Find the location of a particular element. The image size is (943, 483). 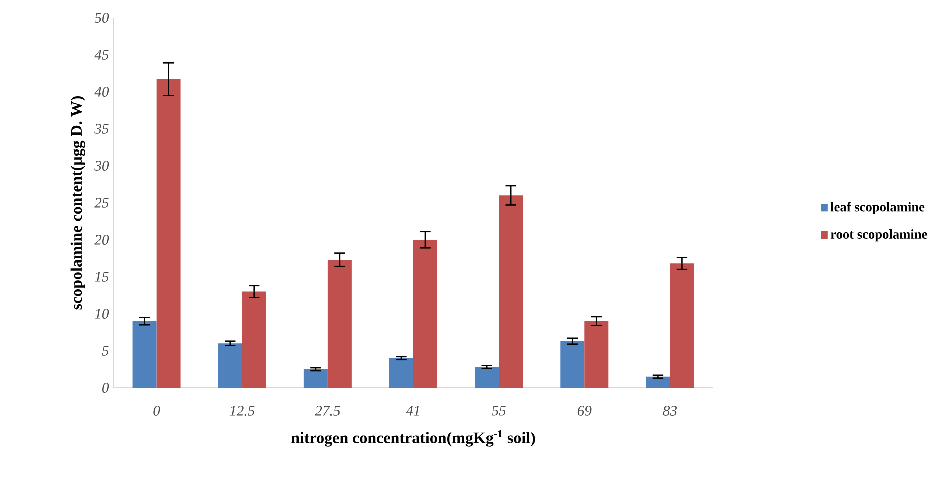

x-tick-label: 83 is located at coordinates (670, 411).